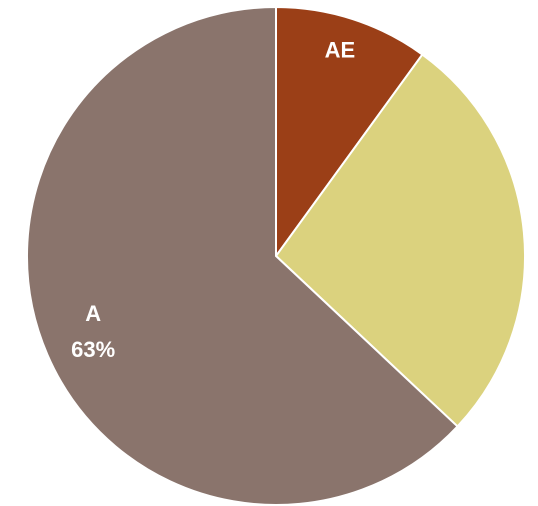 This screenshot has height=506, width=538. What do you see at coordinates (349, 132) in the screenshot?
I see `pie-slice` at bounding box center [349, 132].